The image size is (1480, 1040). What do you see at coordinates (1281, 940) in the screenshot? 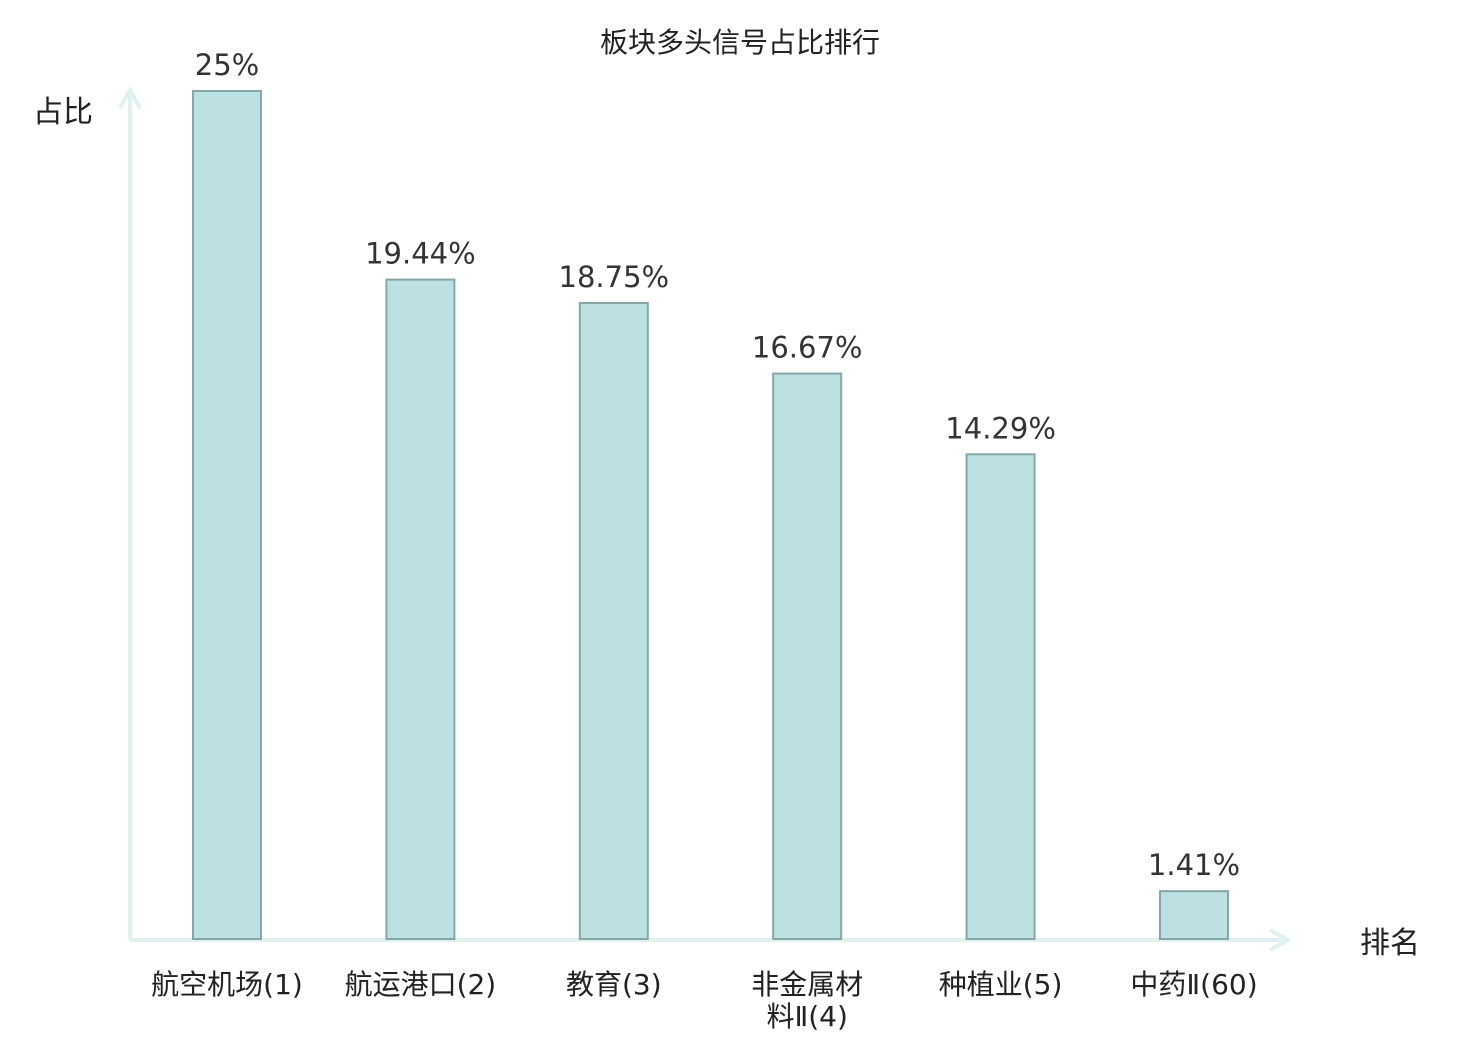
I see `x-axis-arrow` at bounding box center [1281, 940].